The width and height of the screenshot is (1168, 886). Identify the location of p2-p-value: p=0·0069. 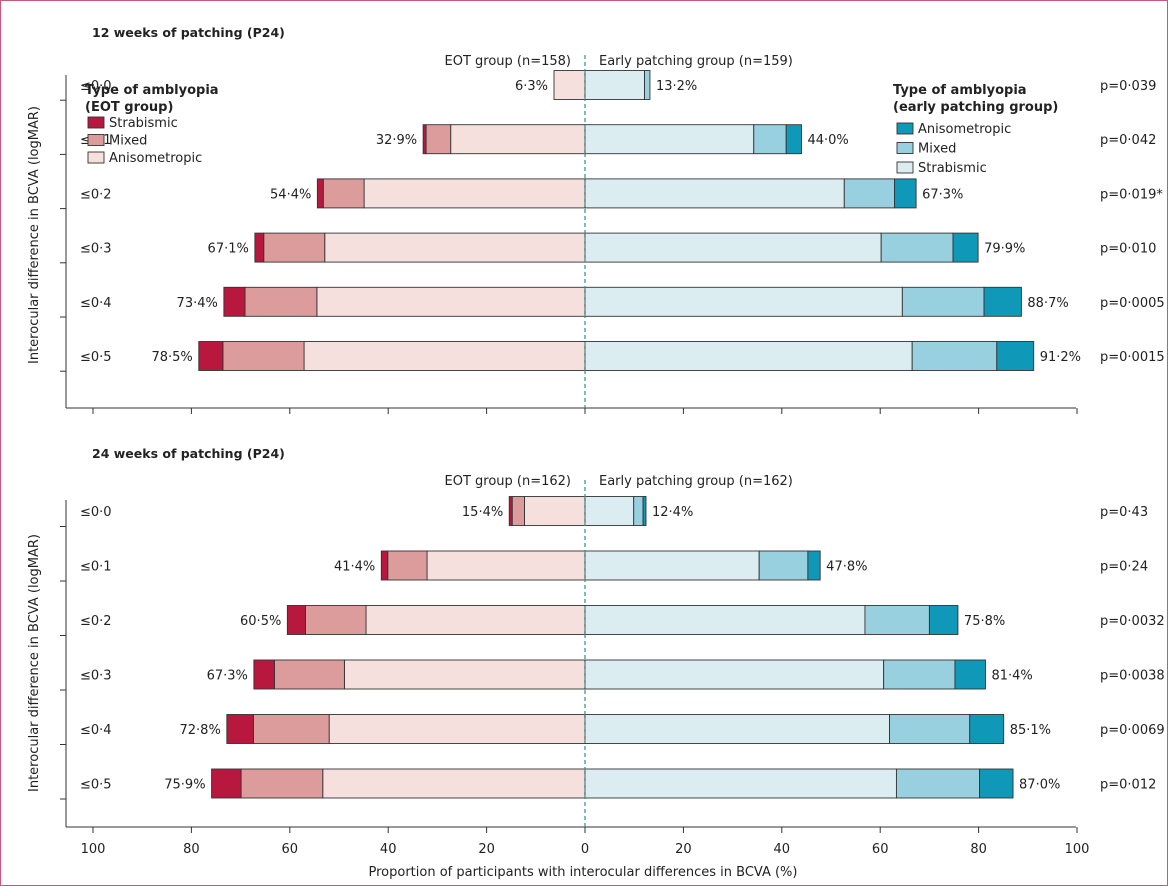
(1132, 730).